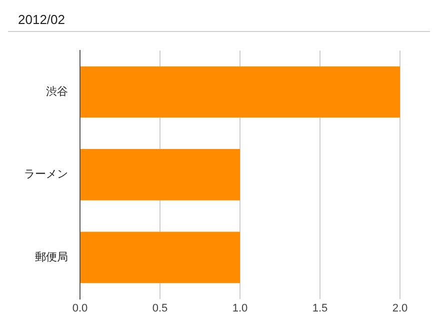  Describe the element at coordinates (160, 308) in the screenshot. I see `x-tick-label: 0.5` at that location.